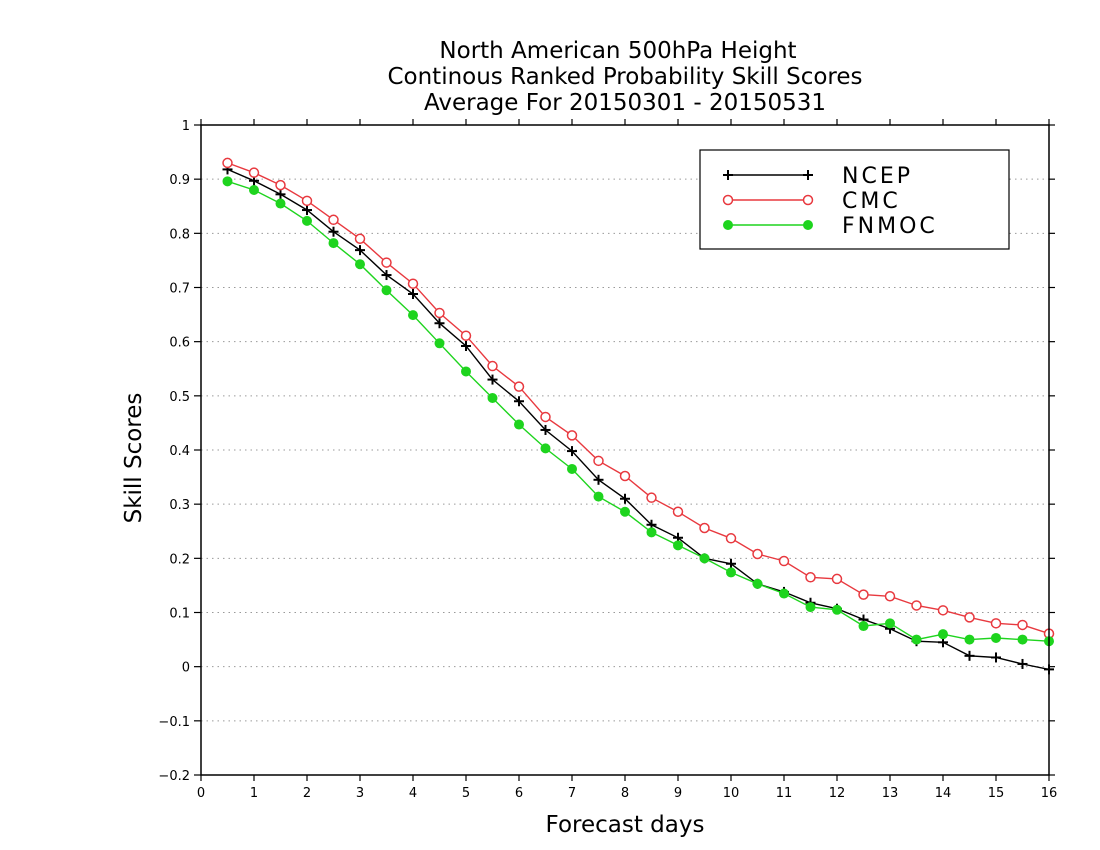 The width and height of the screenshot is (1100, 850). What do you see at coordinates (625, 825) in the screenshot?
I see `x-axis-title: Forecast days` at bounding box center [625, 825].